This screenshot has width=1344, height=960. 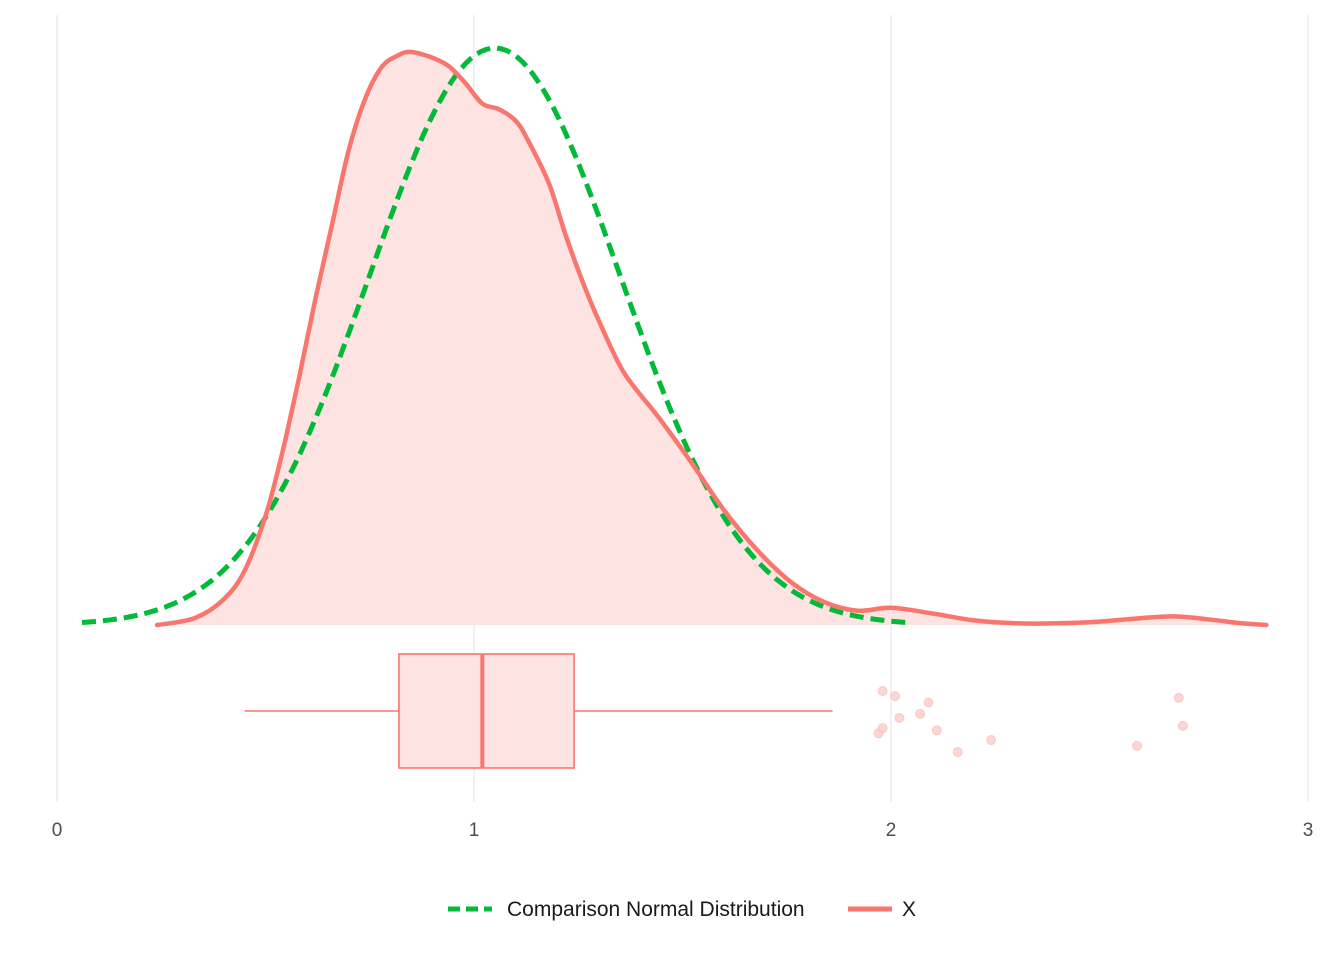 I want to click on box-iqr, so click(x=486, y=711).